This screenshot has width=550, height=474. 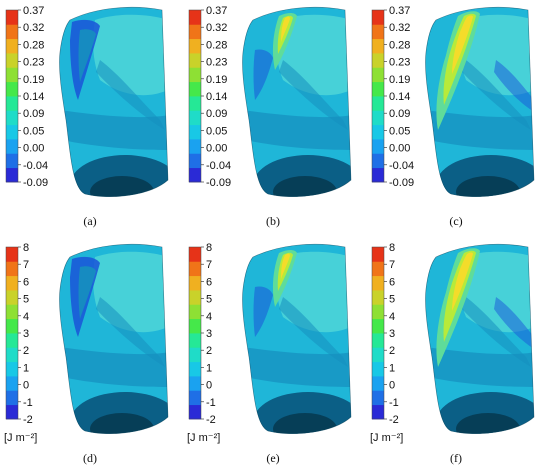 What do you see at coordinates (273, 221) in the screenshot?
I see `panel-caption: (b)` at bounding box center [273, 221].